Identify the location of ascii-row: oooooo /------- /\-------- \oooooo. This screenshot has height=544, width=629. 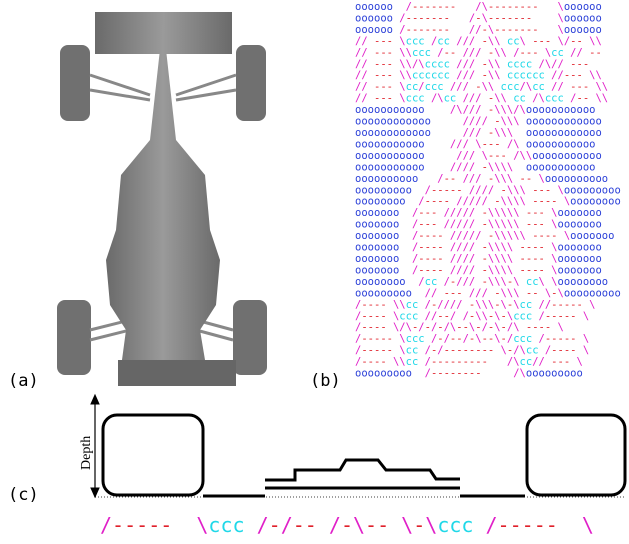
(478, 7).